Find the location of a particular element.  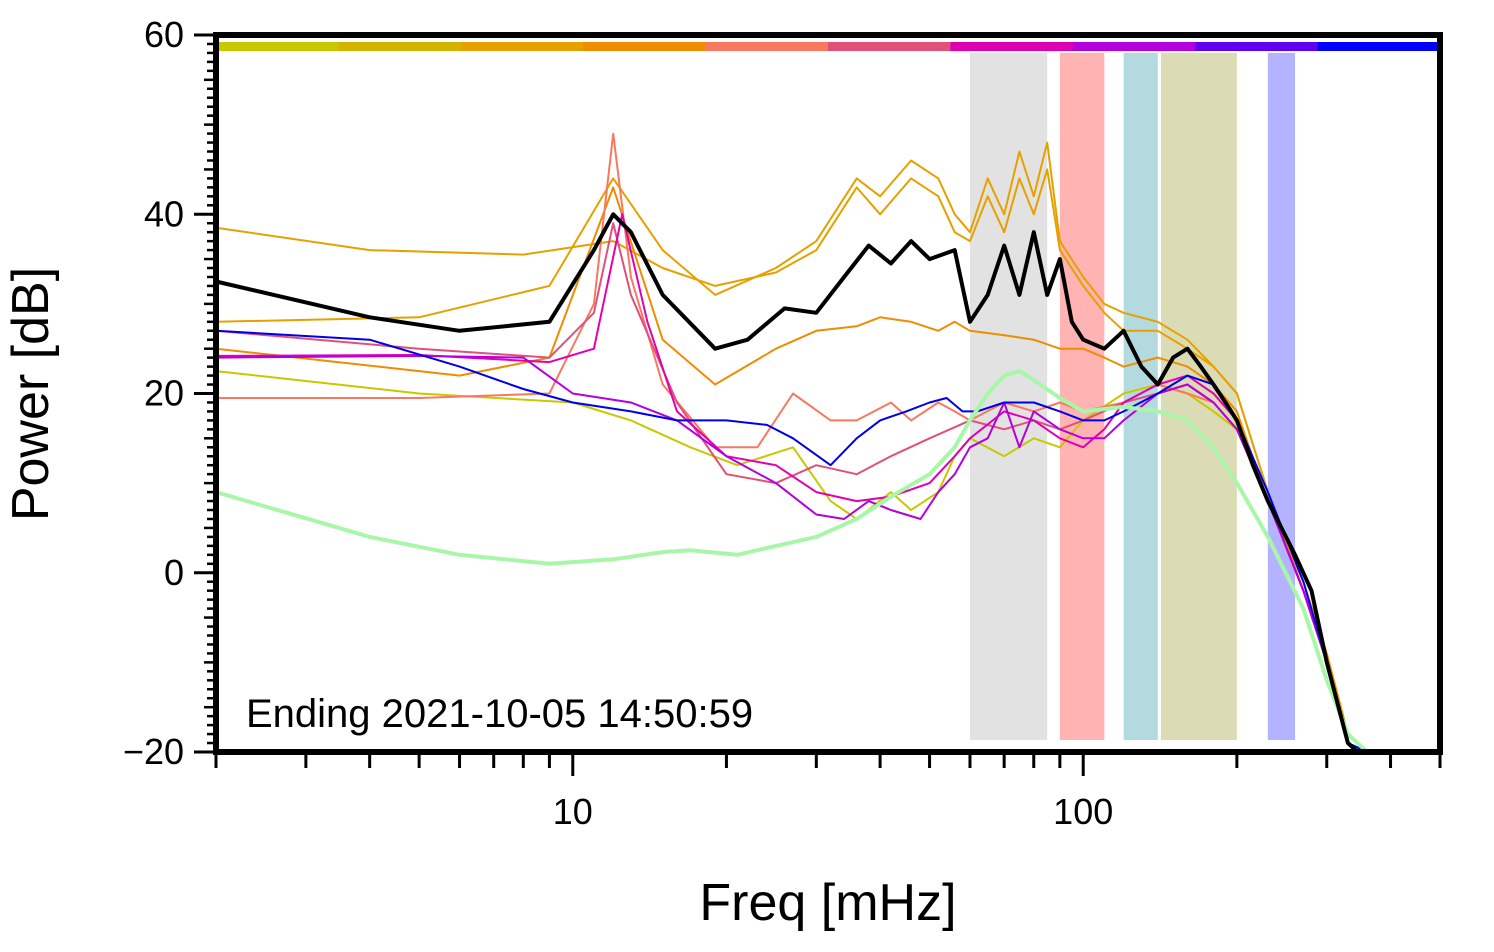

color-bar is located at coordinates (828, 46).